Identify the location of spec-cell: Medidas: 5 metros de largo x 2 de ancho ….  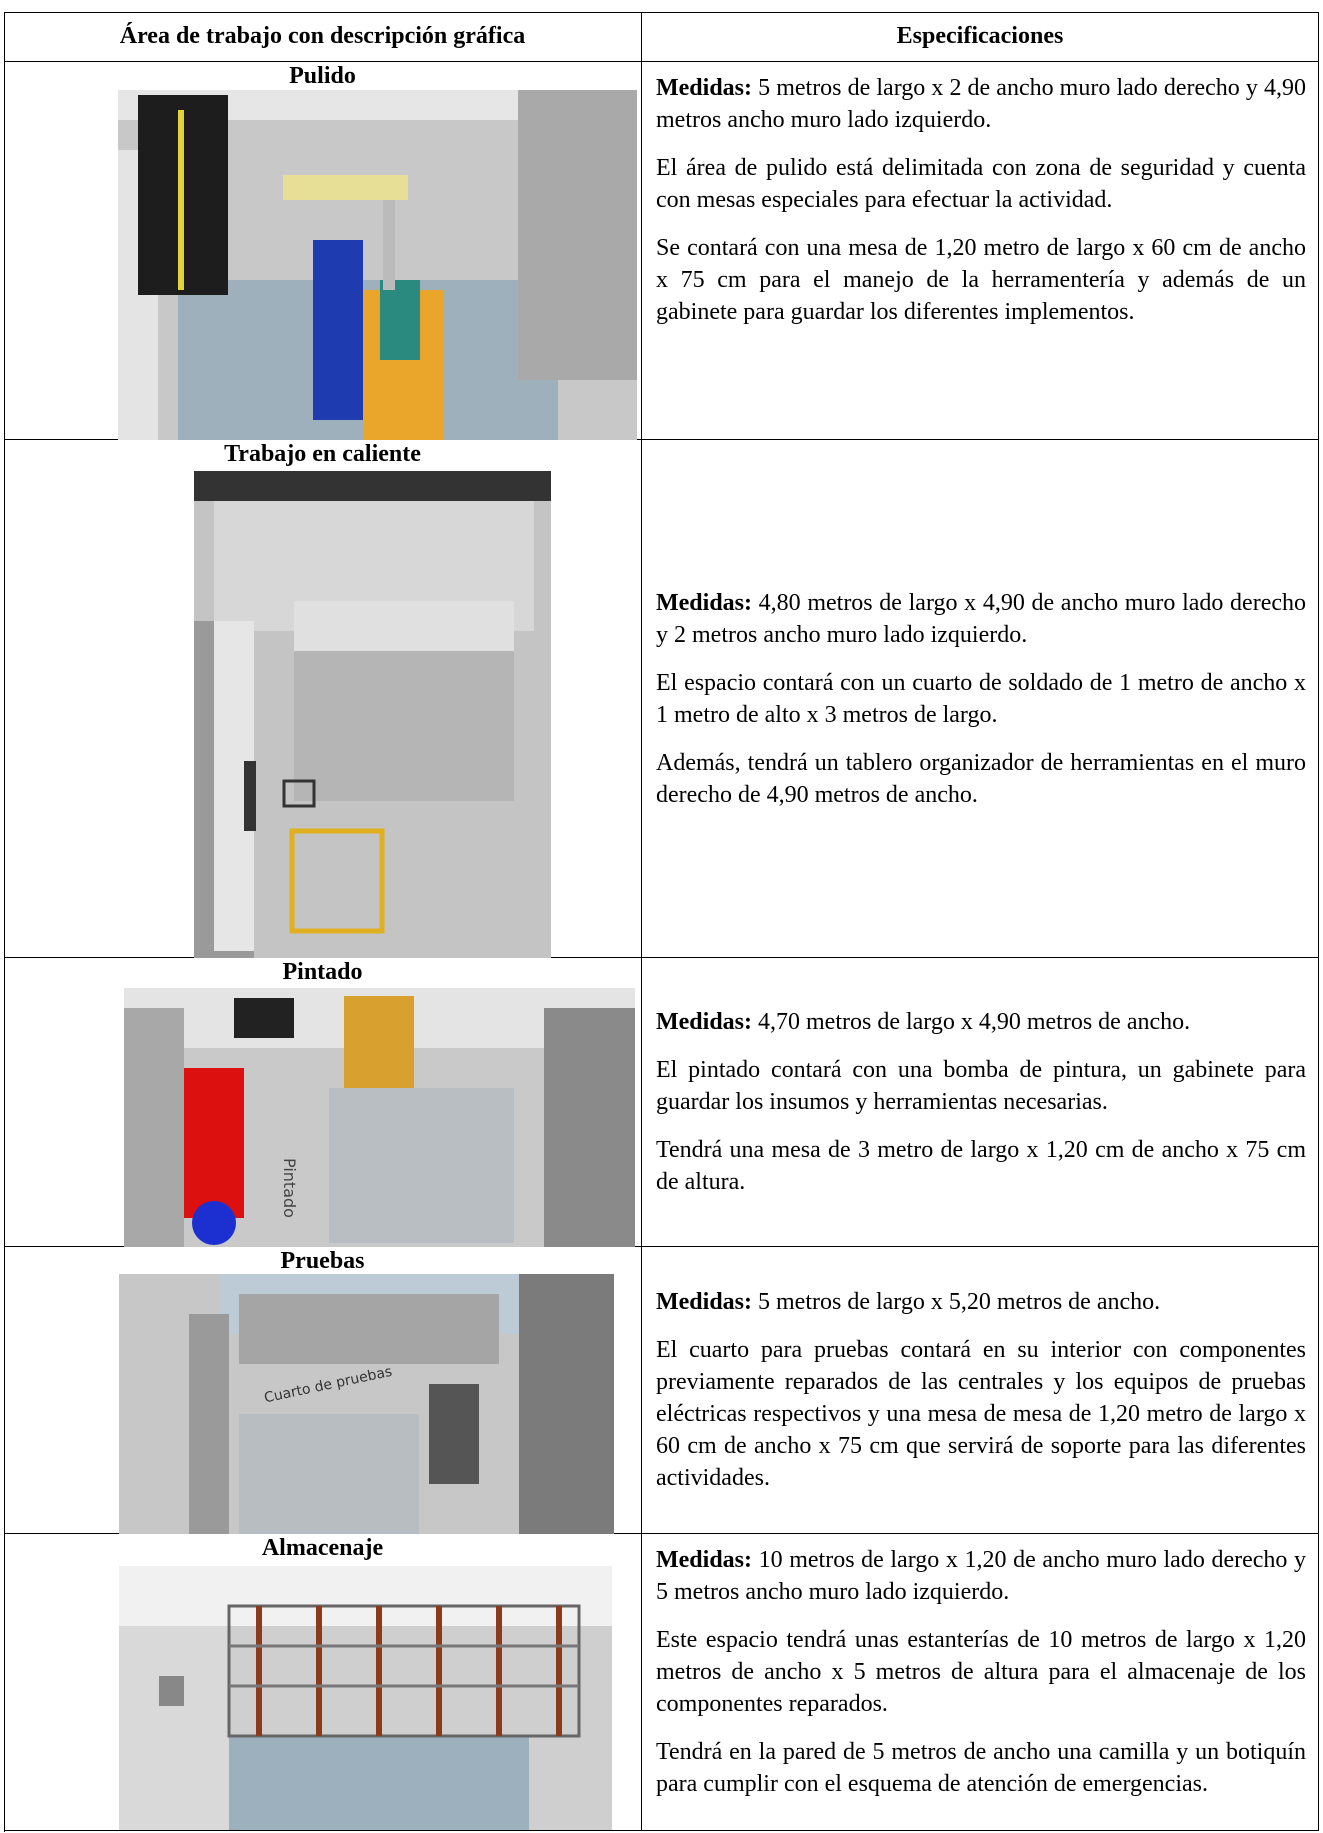
(980, 251).